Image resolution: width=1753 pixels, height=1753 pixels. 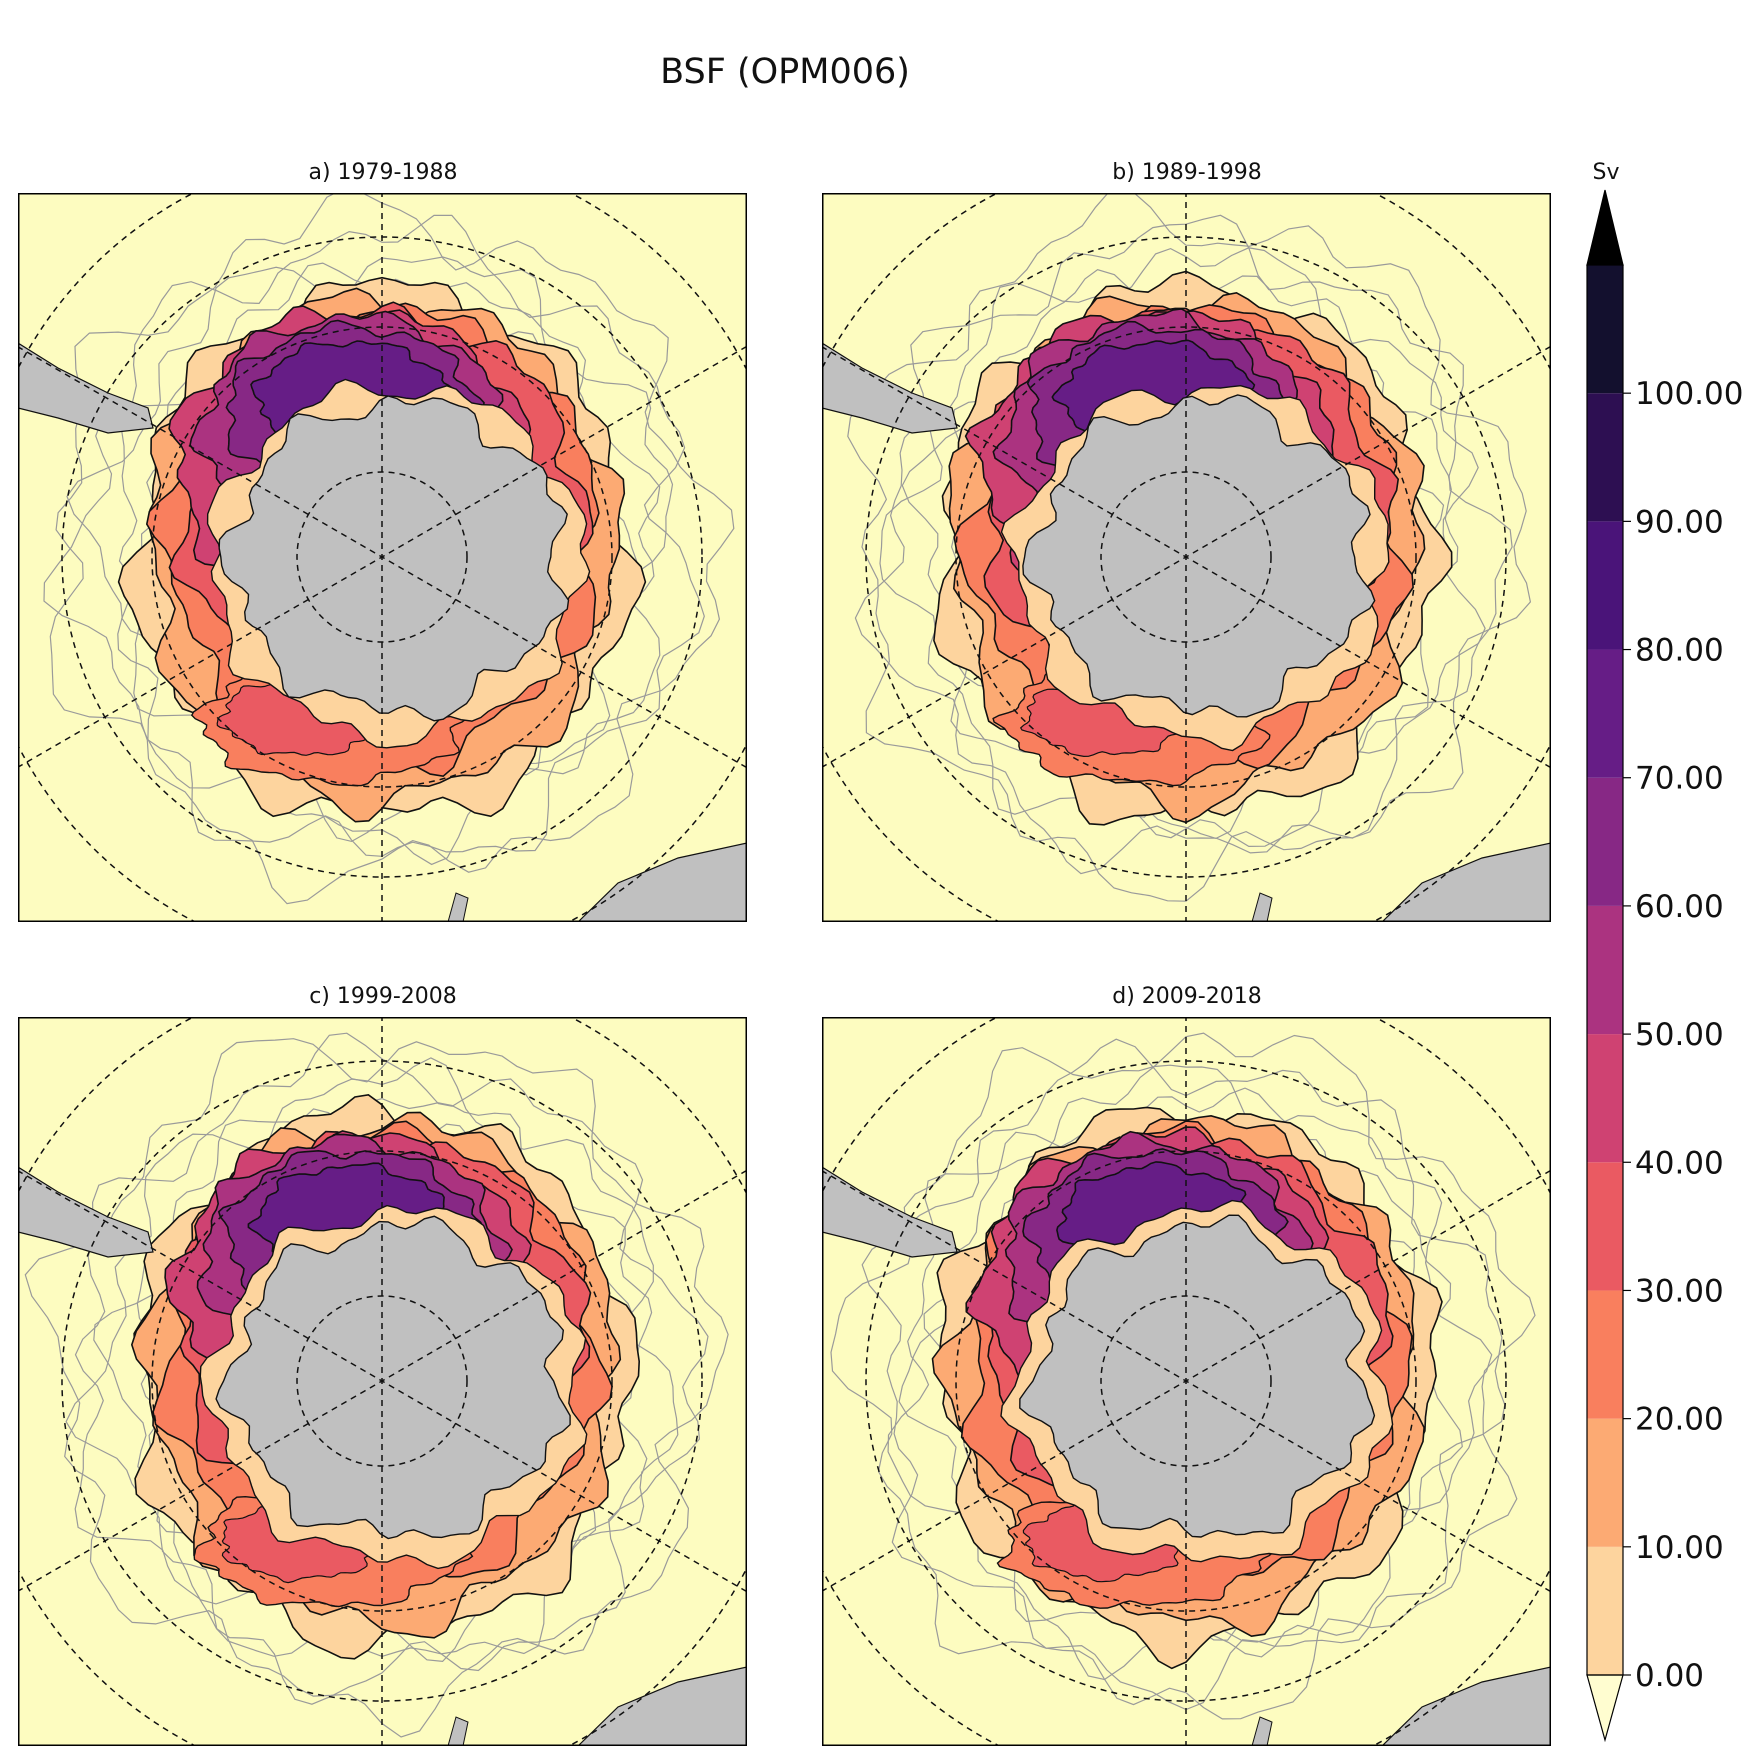 What do you see at coordinates (1187, 172) in the screenshot?
I see `panel-b-title: b) 1989-1998` at bounding box center [1187, 172].